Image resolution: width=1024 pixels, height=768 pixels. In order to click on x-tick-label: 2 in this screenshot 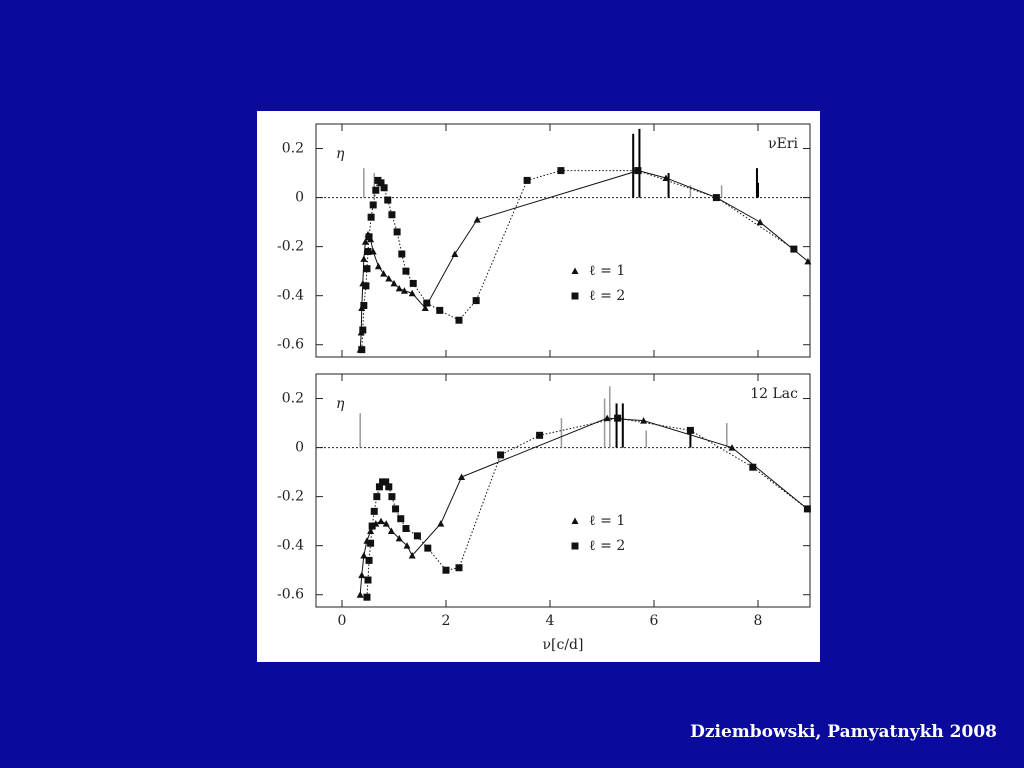, I will do `click(446, 621)`.